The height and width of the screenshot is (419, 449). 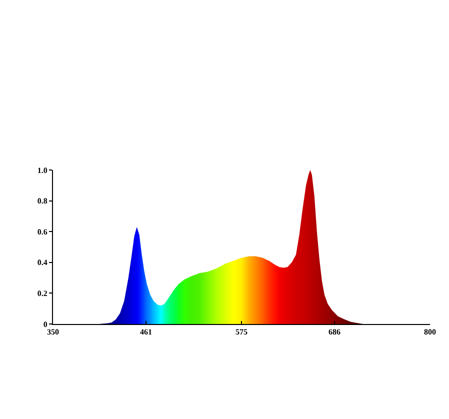 I want to click on x-tick-label: 800, so click(x=430, y=332).